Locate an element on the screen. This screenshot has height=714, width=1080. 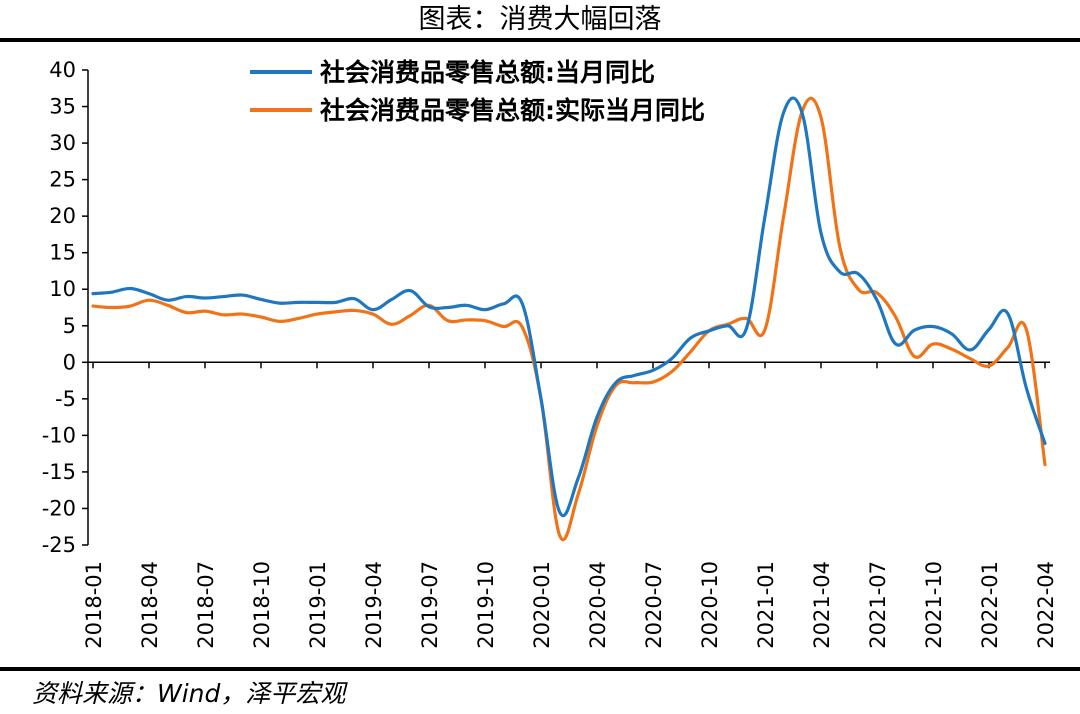
top-rule is located at coordinates (540, 40).